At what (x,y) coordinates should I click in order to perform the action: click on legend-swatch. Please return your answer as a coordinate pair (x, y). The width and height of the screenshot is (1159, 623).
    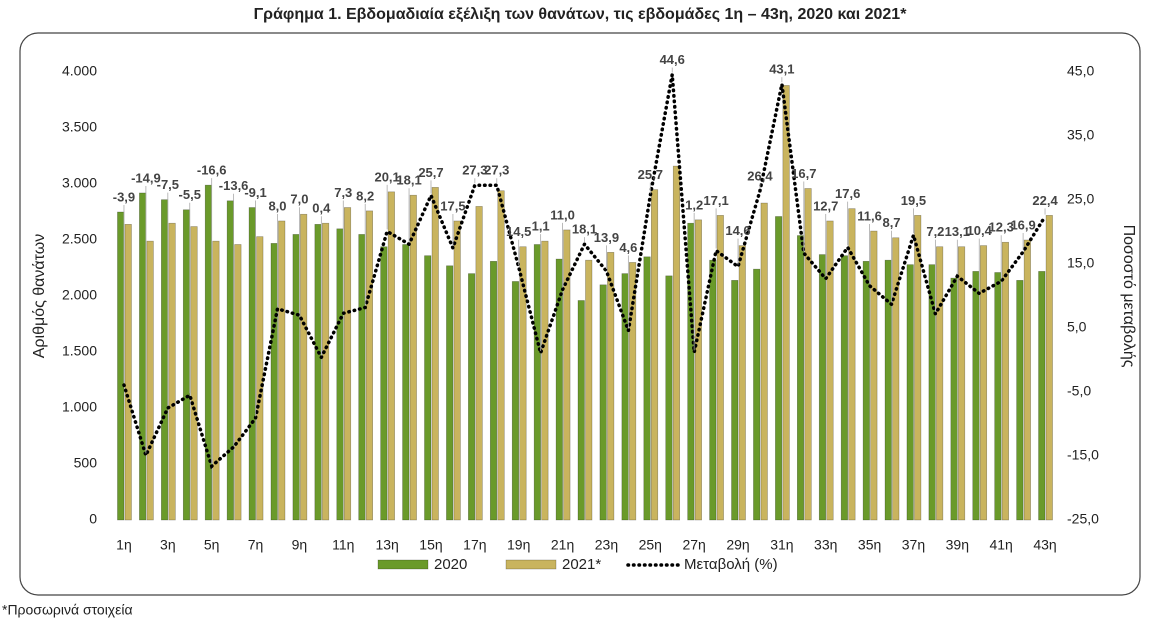
    Looking at the image, I should click on (531, 564).